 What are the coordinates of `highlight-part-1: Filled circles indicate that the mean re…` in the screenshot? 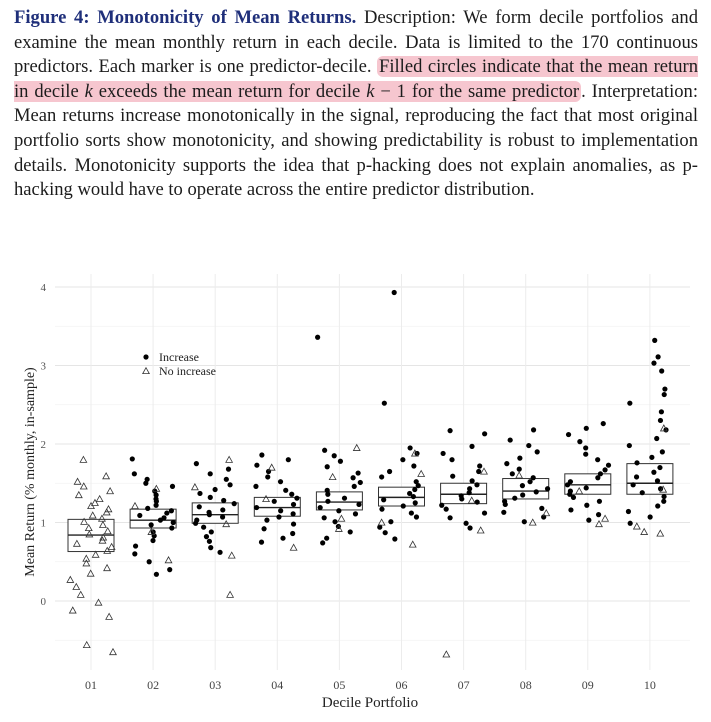 It's located at (356, 79).